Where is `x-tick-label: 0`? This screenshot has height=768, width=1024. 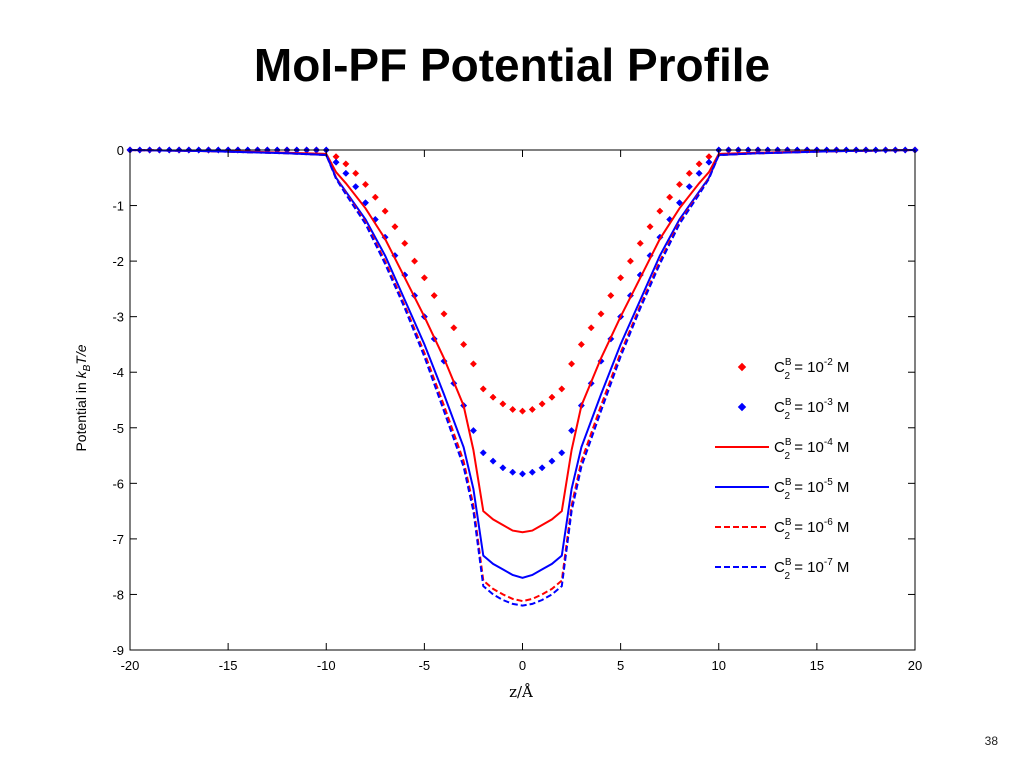 x-tick-label: 0 is located at coordinates (522, 665).